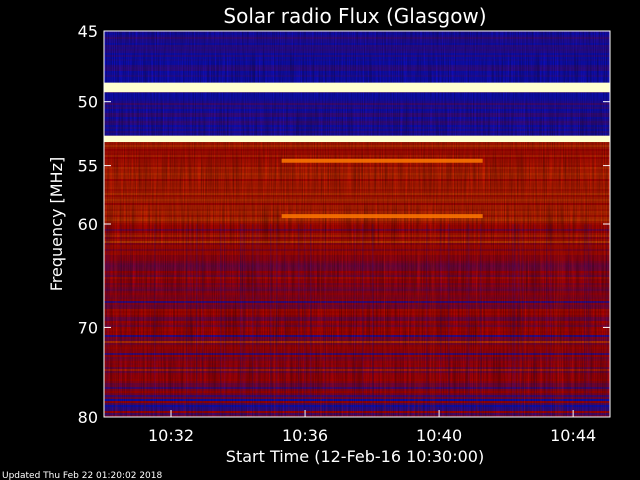 The width and height of the screenshot is (640, 480). I want to click on x-tick-label: 10:36, so click(305, 435).